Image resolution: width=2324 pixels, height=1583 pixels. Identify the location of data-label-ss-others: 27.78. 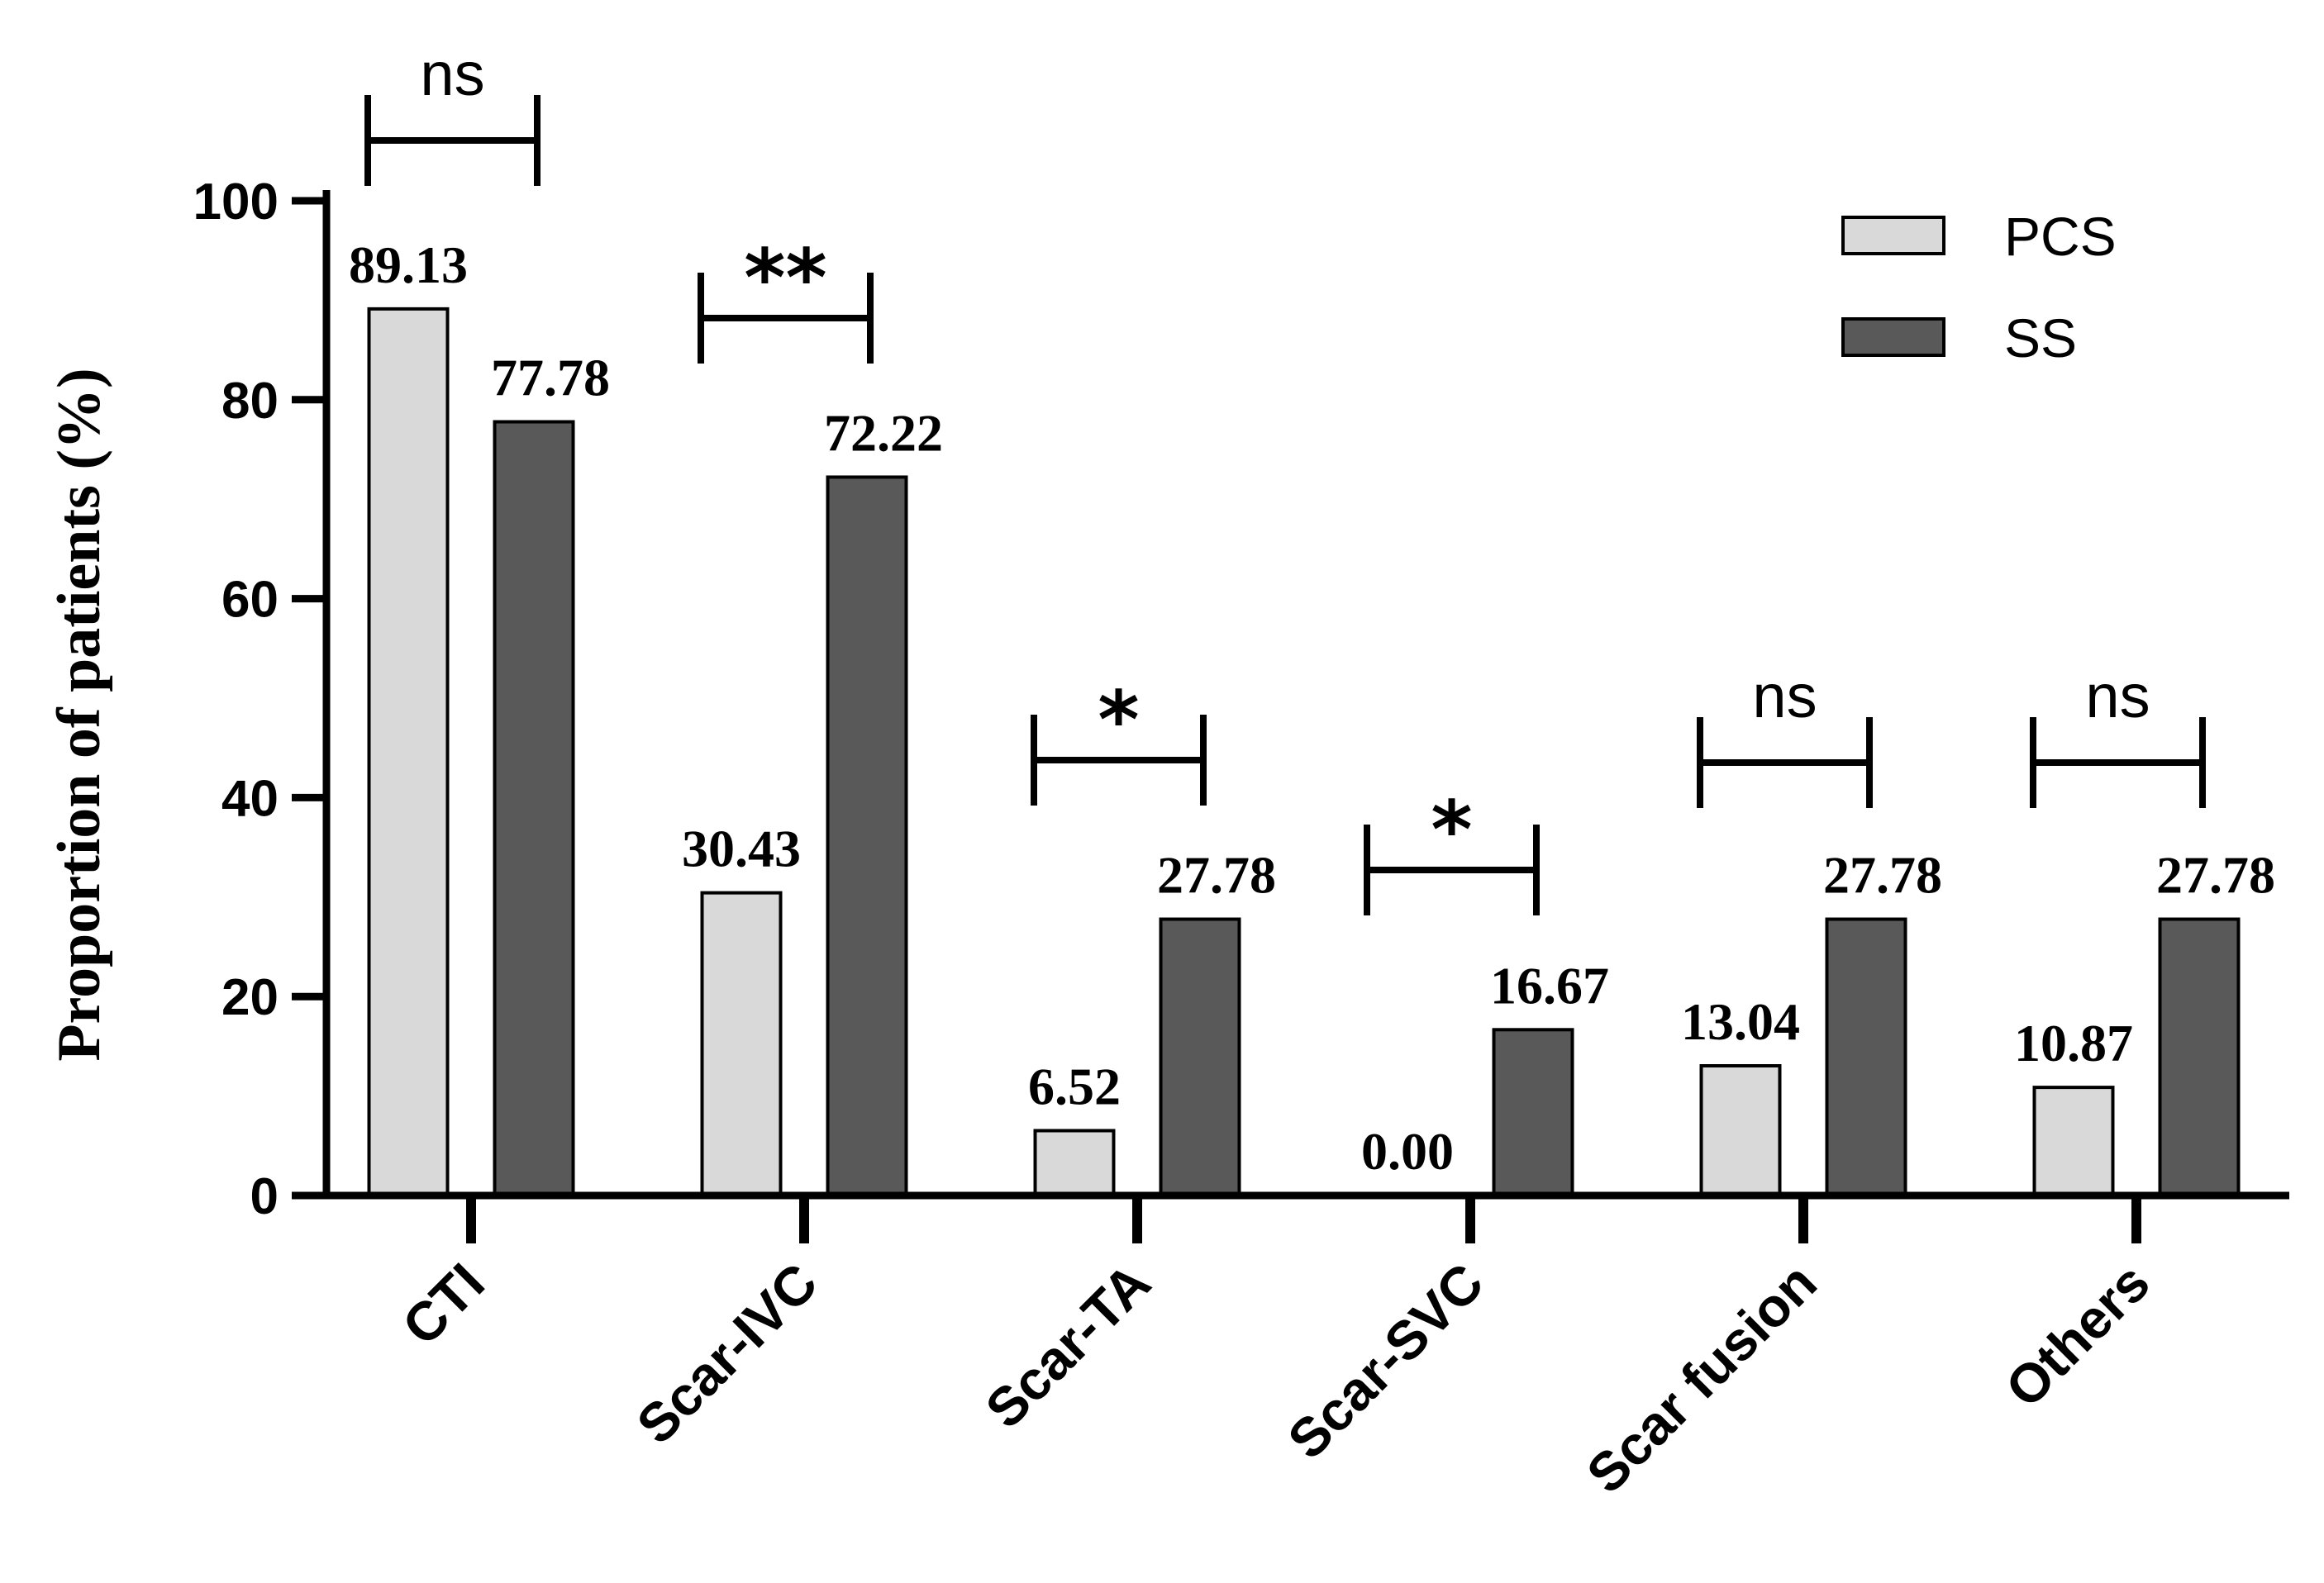
(2215, 875).